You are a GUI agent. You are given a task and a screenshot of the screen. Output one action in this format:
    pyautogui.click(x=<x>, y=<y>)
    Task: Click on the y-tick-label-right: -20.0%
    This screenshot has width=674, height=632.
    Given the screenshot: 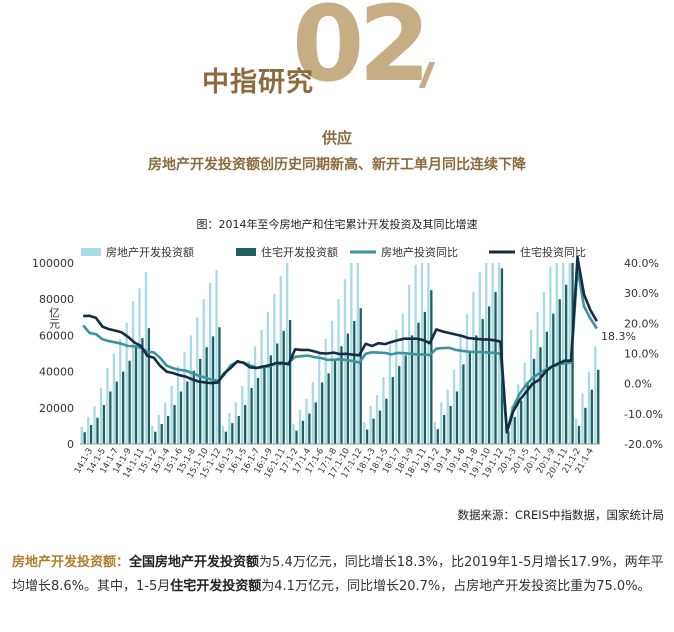 What is the action you would take?
    pyautogui.click(x=643, y=444)
    